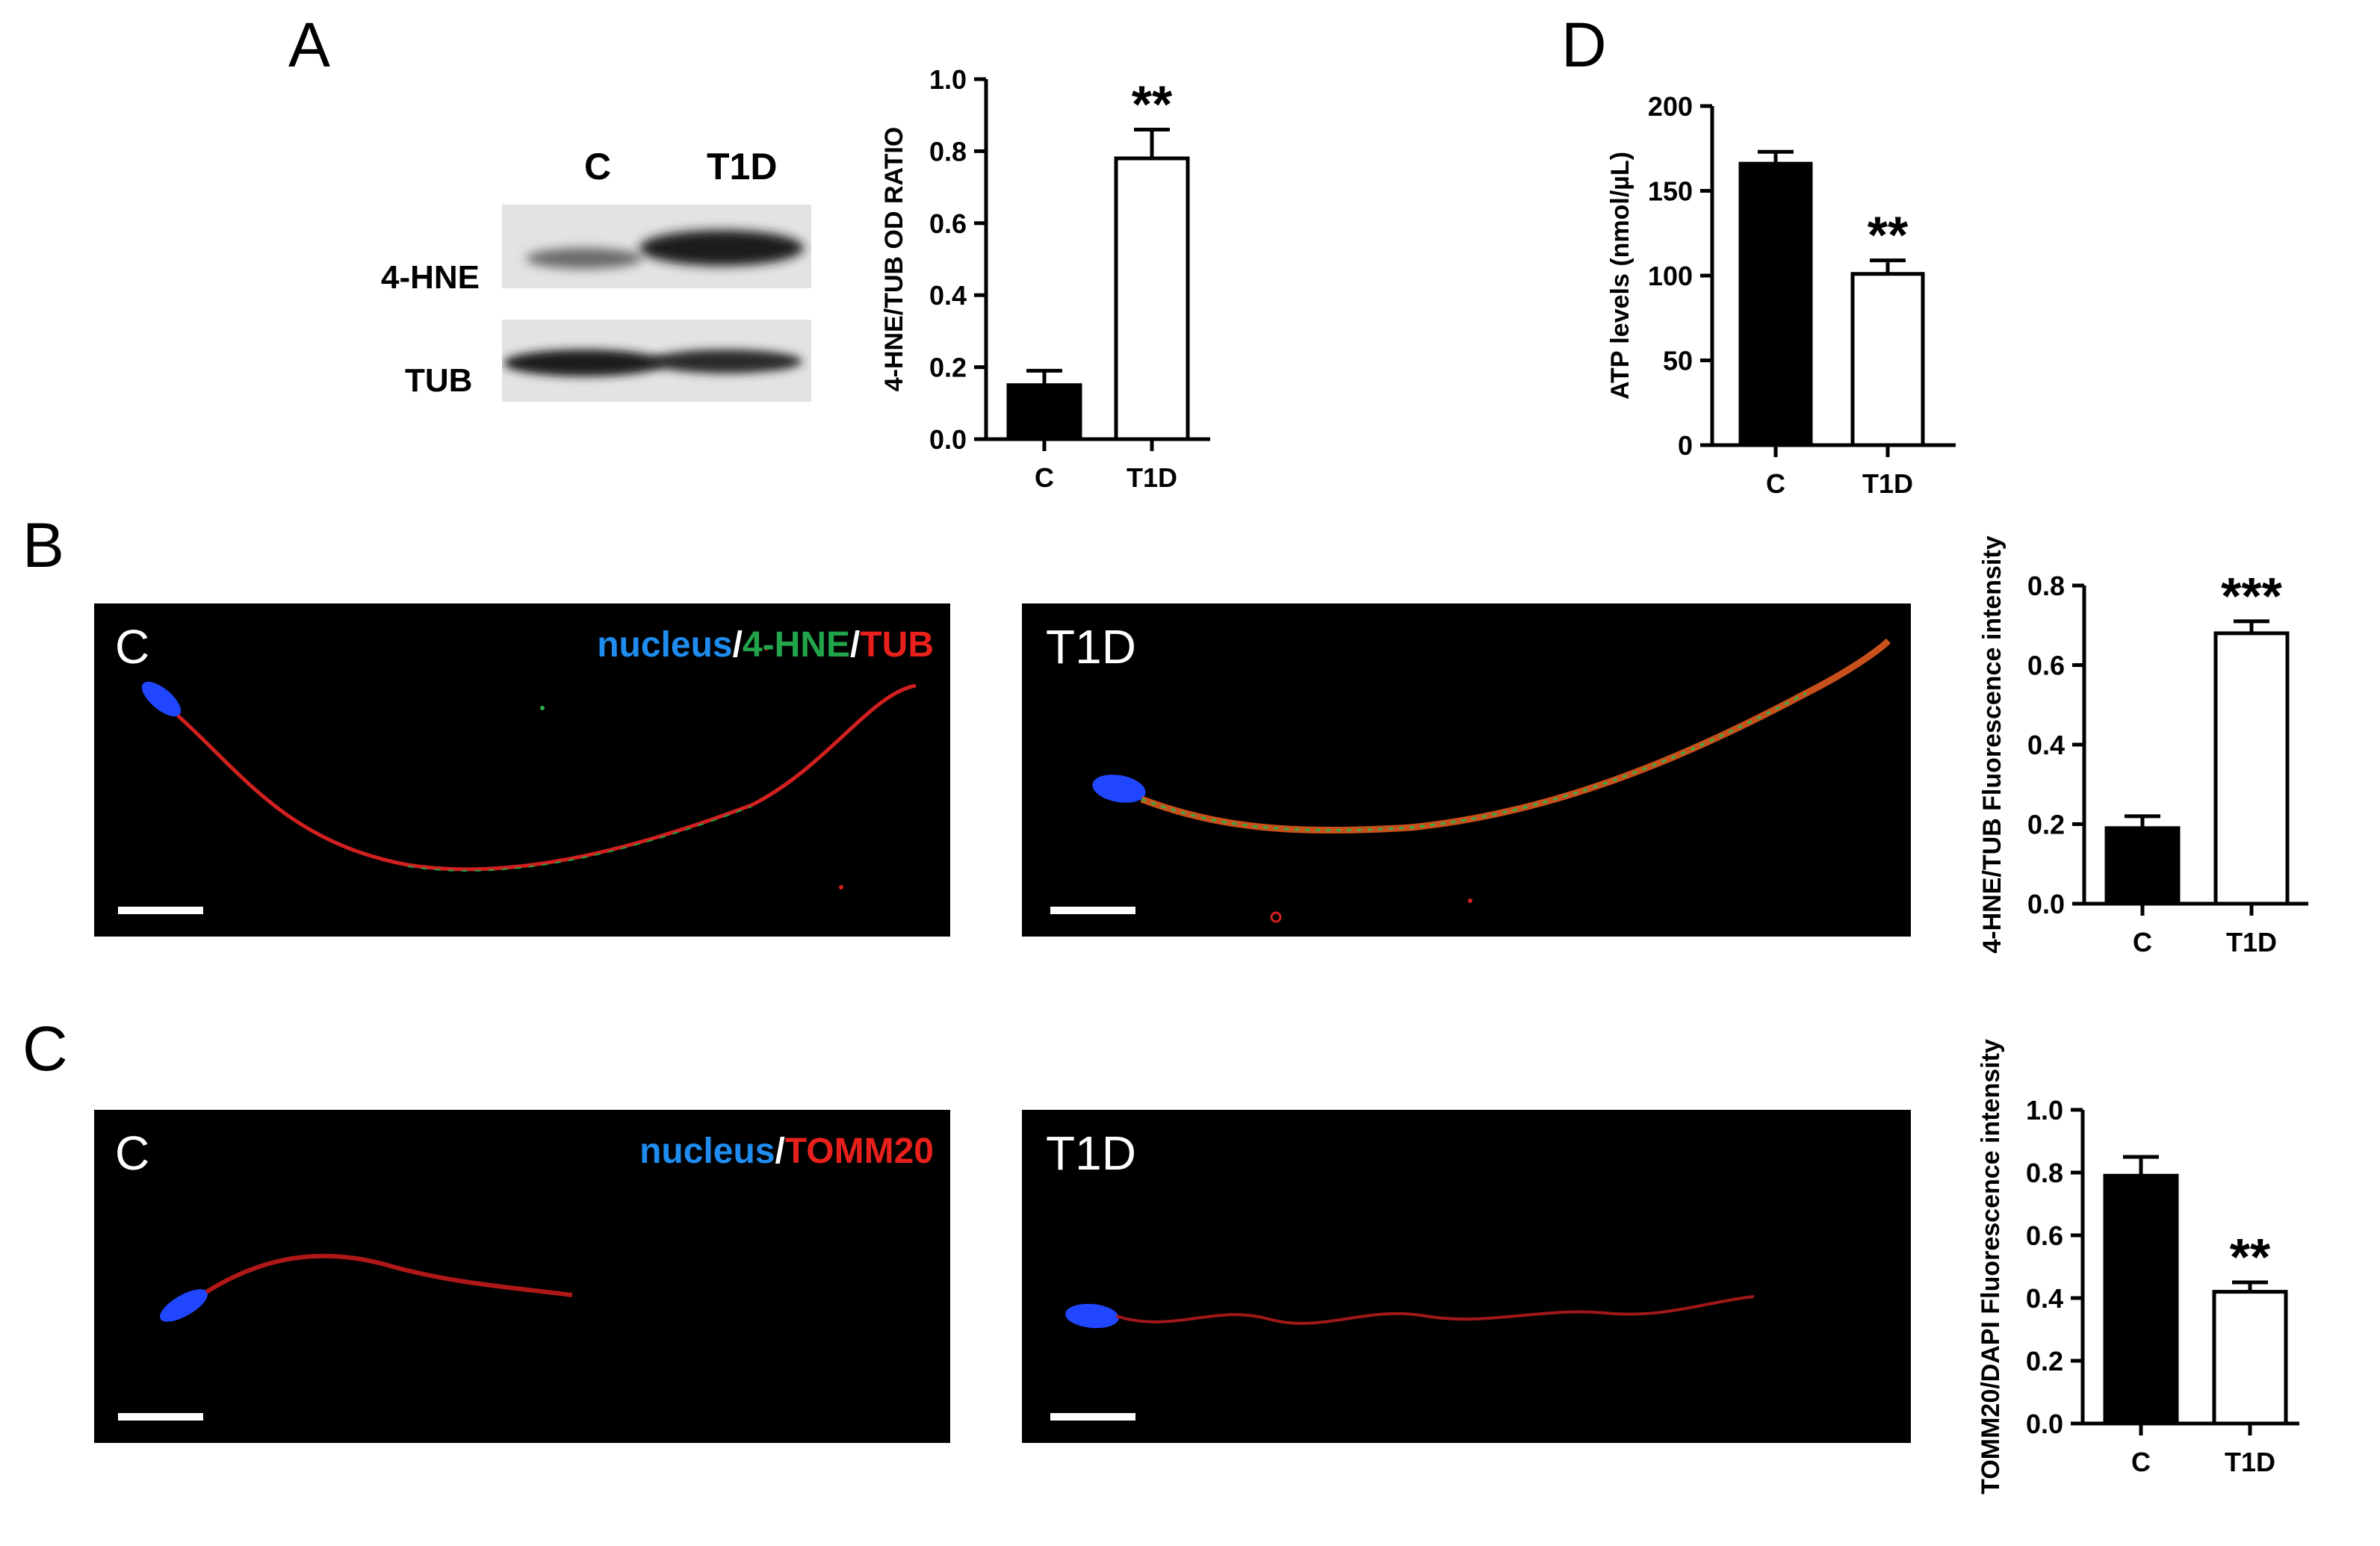 This screenshot has height=1546, width=2380. Describe the element at coordinates (1044, 412) in the screenshot. I see `bar-a-c` at that location.